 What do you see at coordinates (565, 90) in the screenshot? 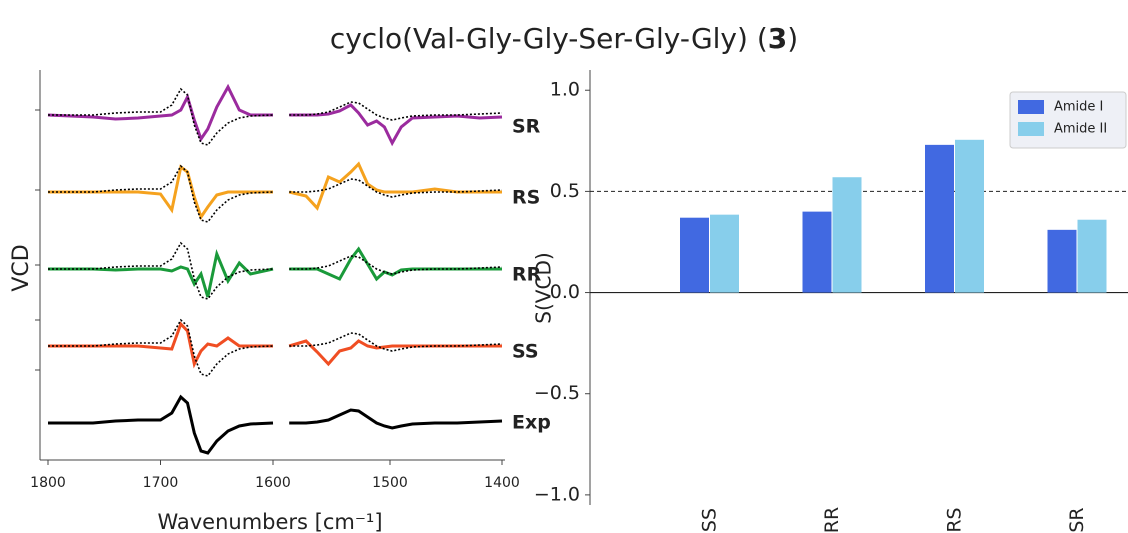
I see `y-tick-label: 1.0` at bounding box center [565, 90].